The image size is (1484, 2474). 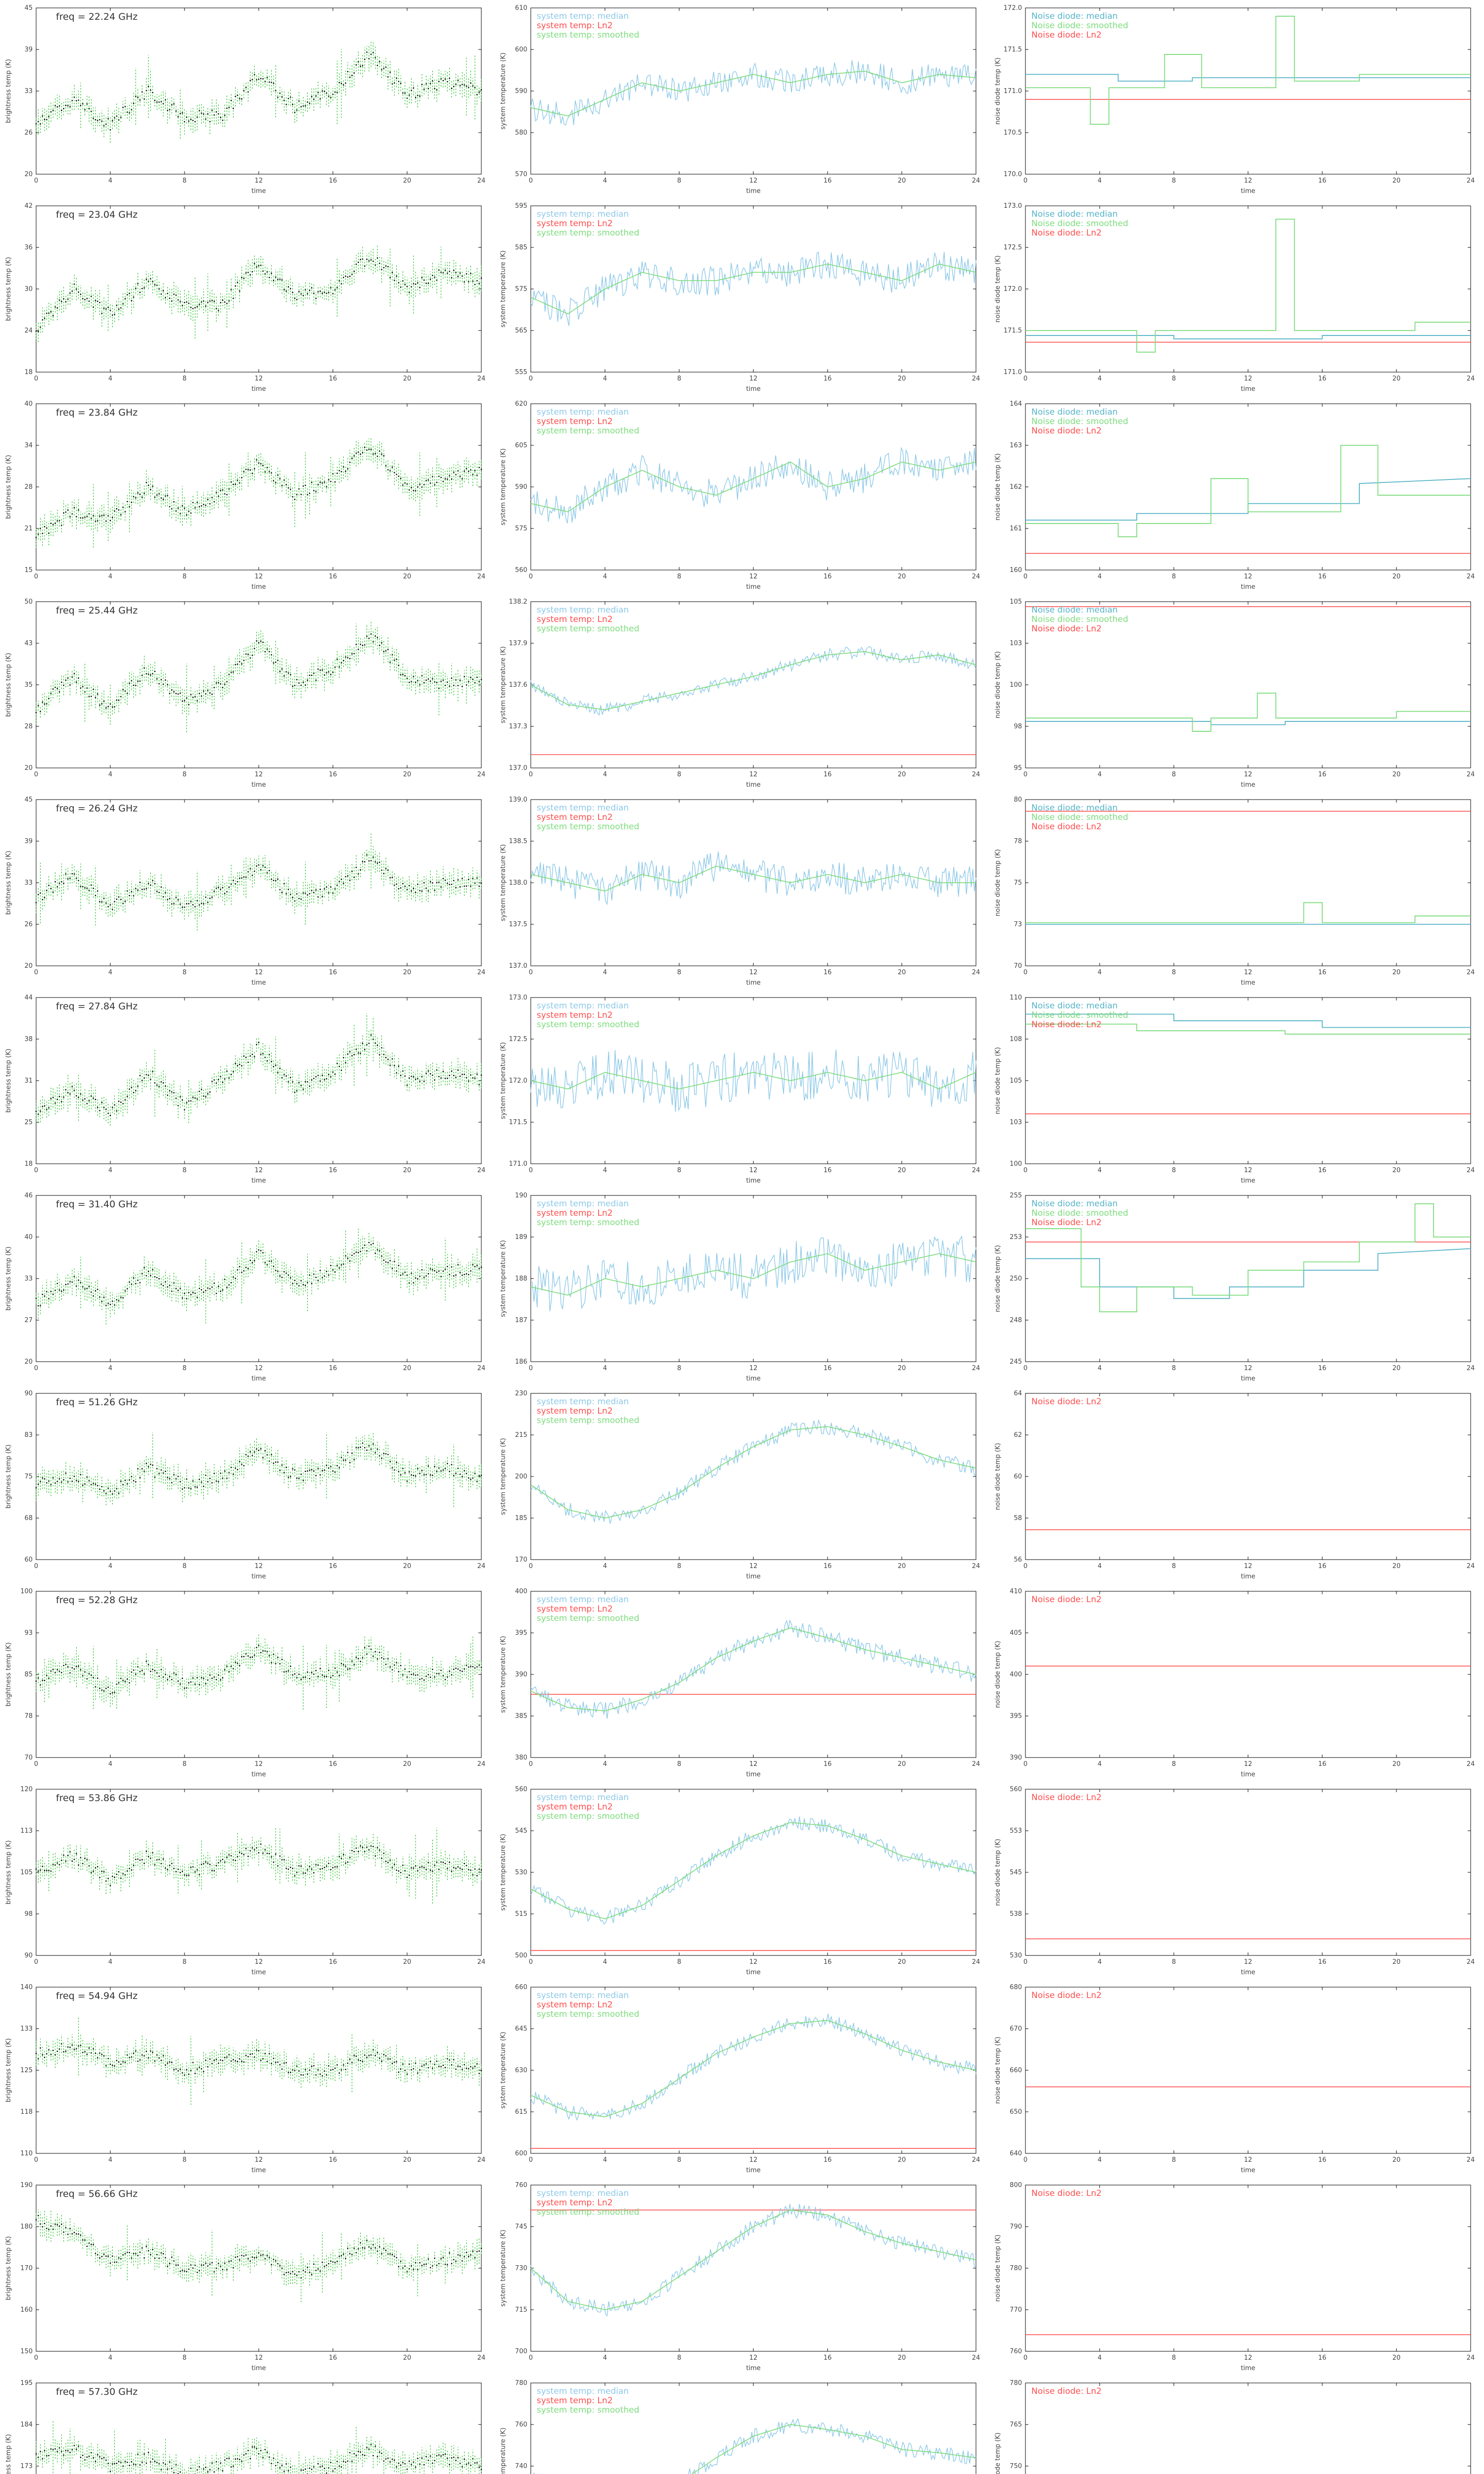 What do you see at coordinates (1016, 1279) in the screenshot?
I see `y-tick-label: 250` at bounding box center [1016, 1279].